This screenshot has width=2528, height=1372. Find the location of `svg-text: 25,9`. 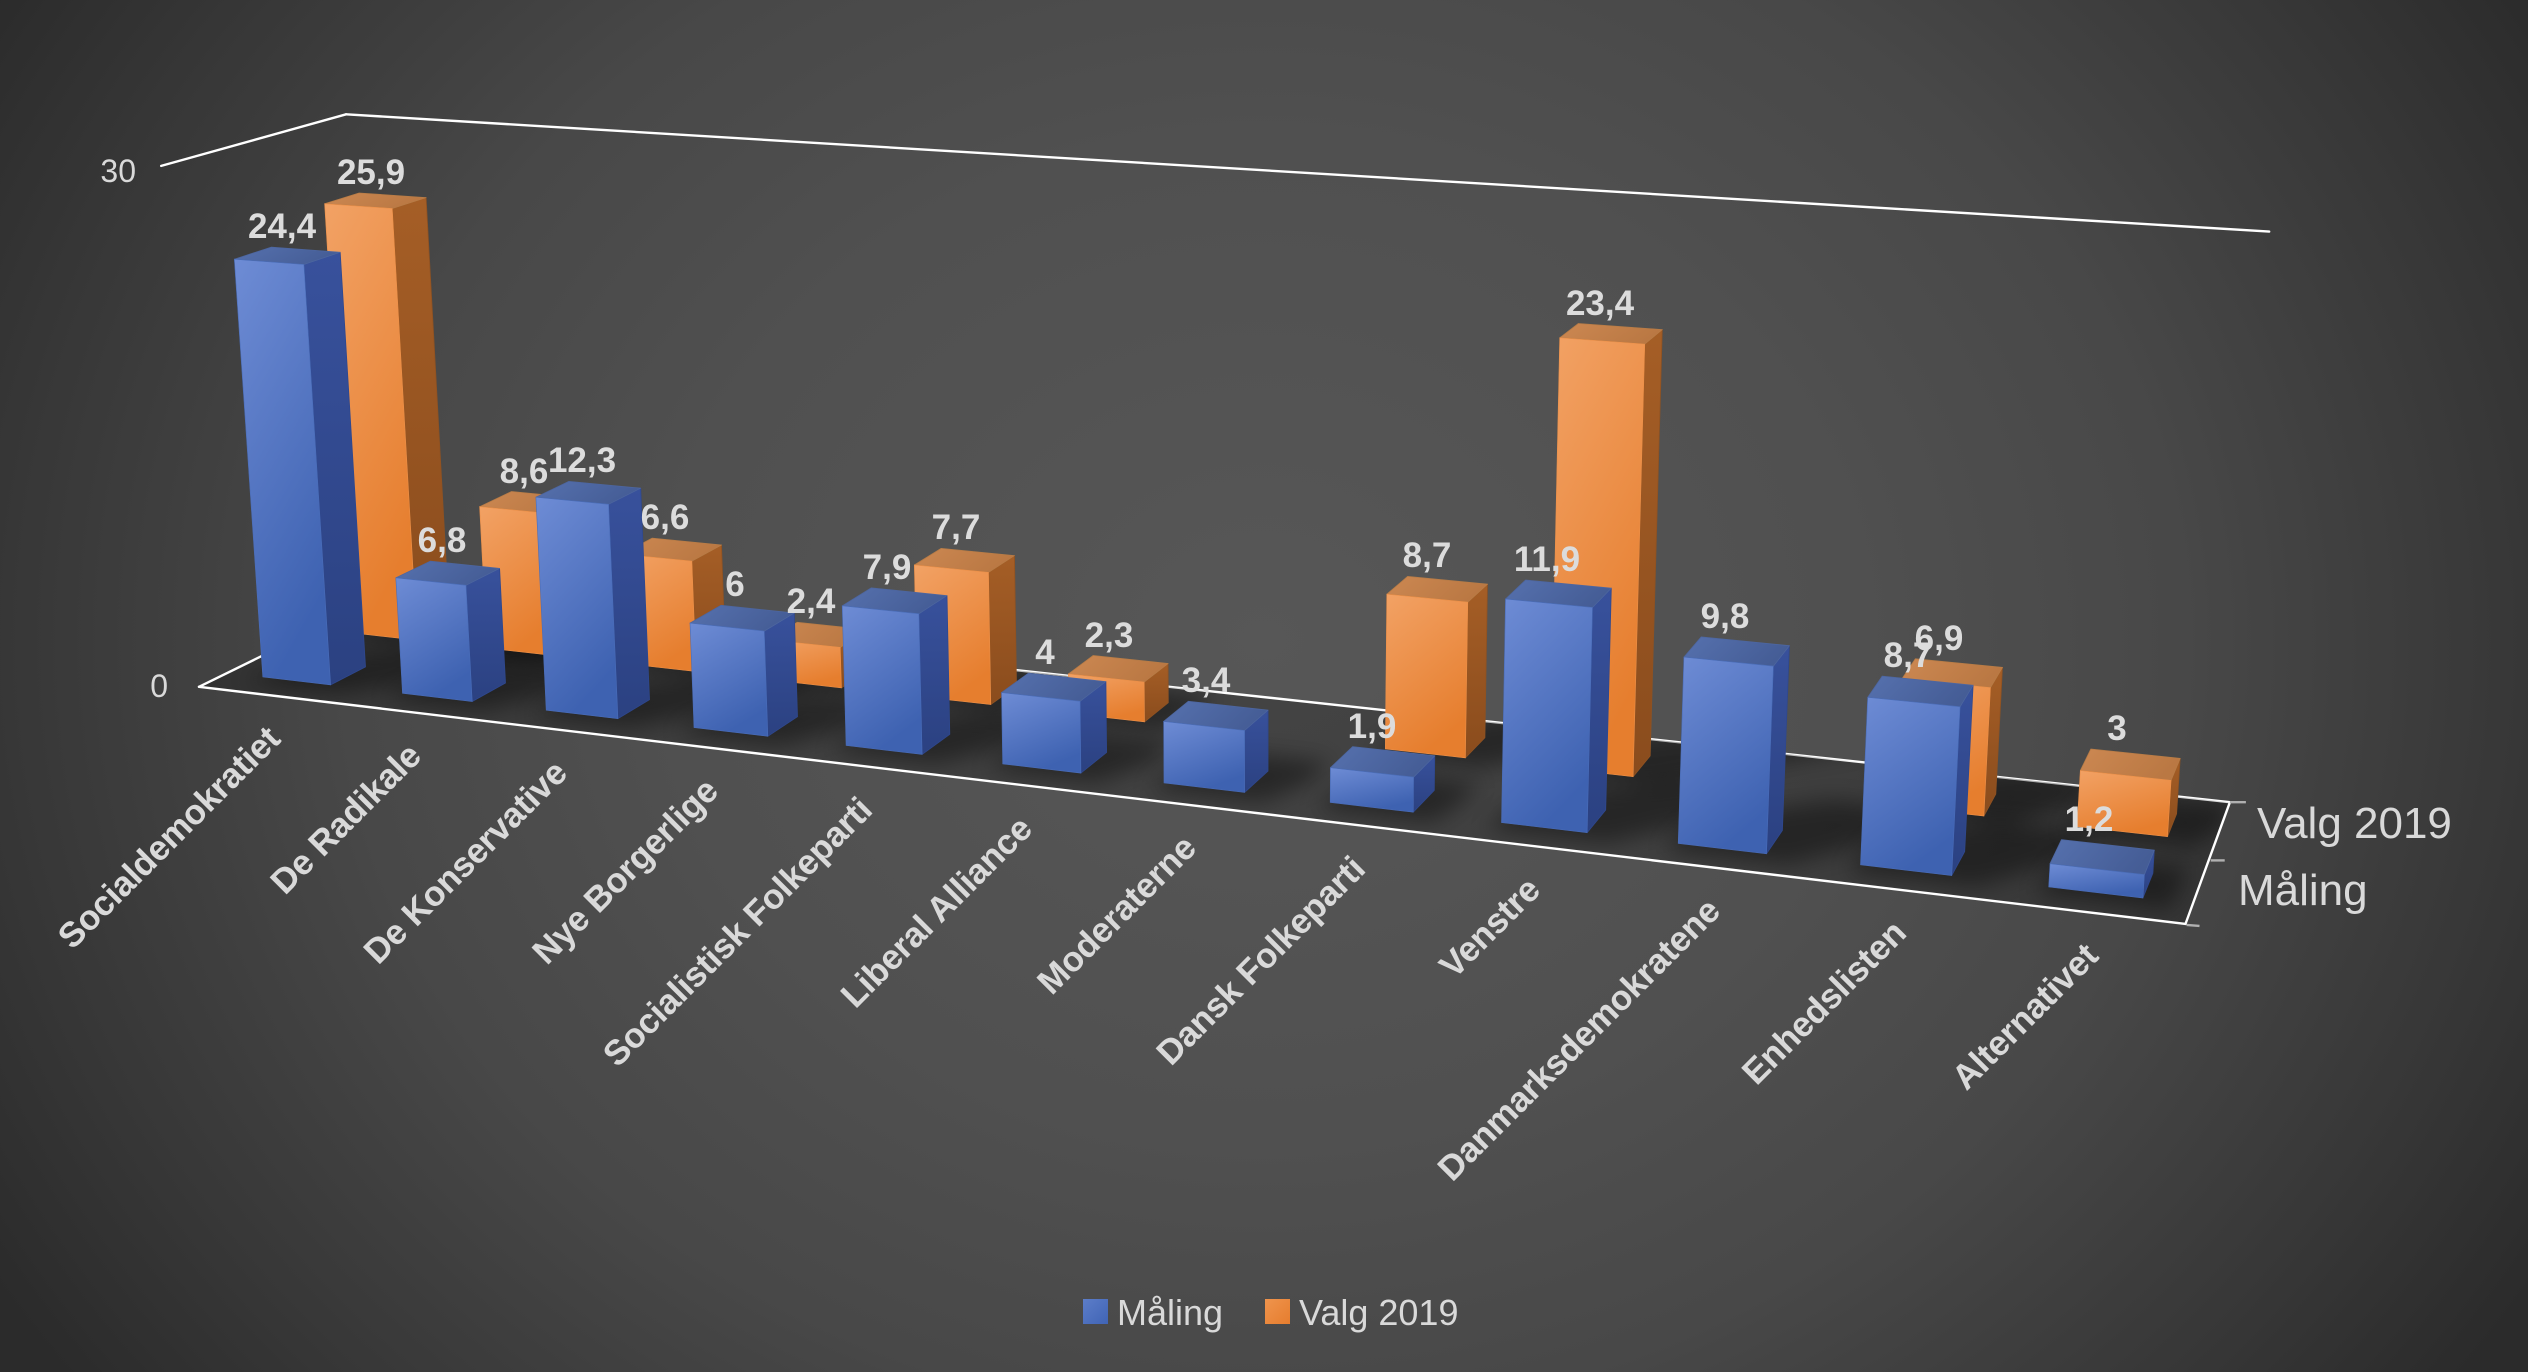

svg-text: 25,9 is located at coordinates (371, 172).